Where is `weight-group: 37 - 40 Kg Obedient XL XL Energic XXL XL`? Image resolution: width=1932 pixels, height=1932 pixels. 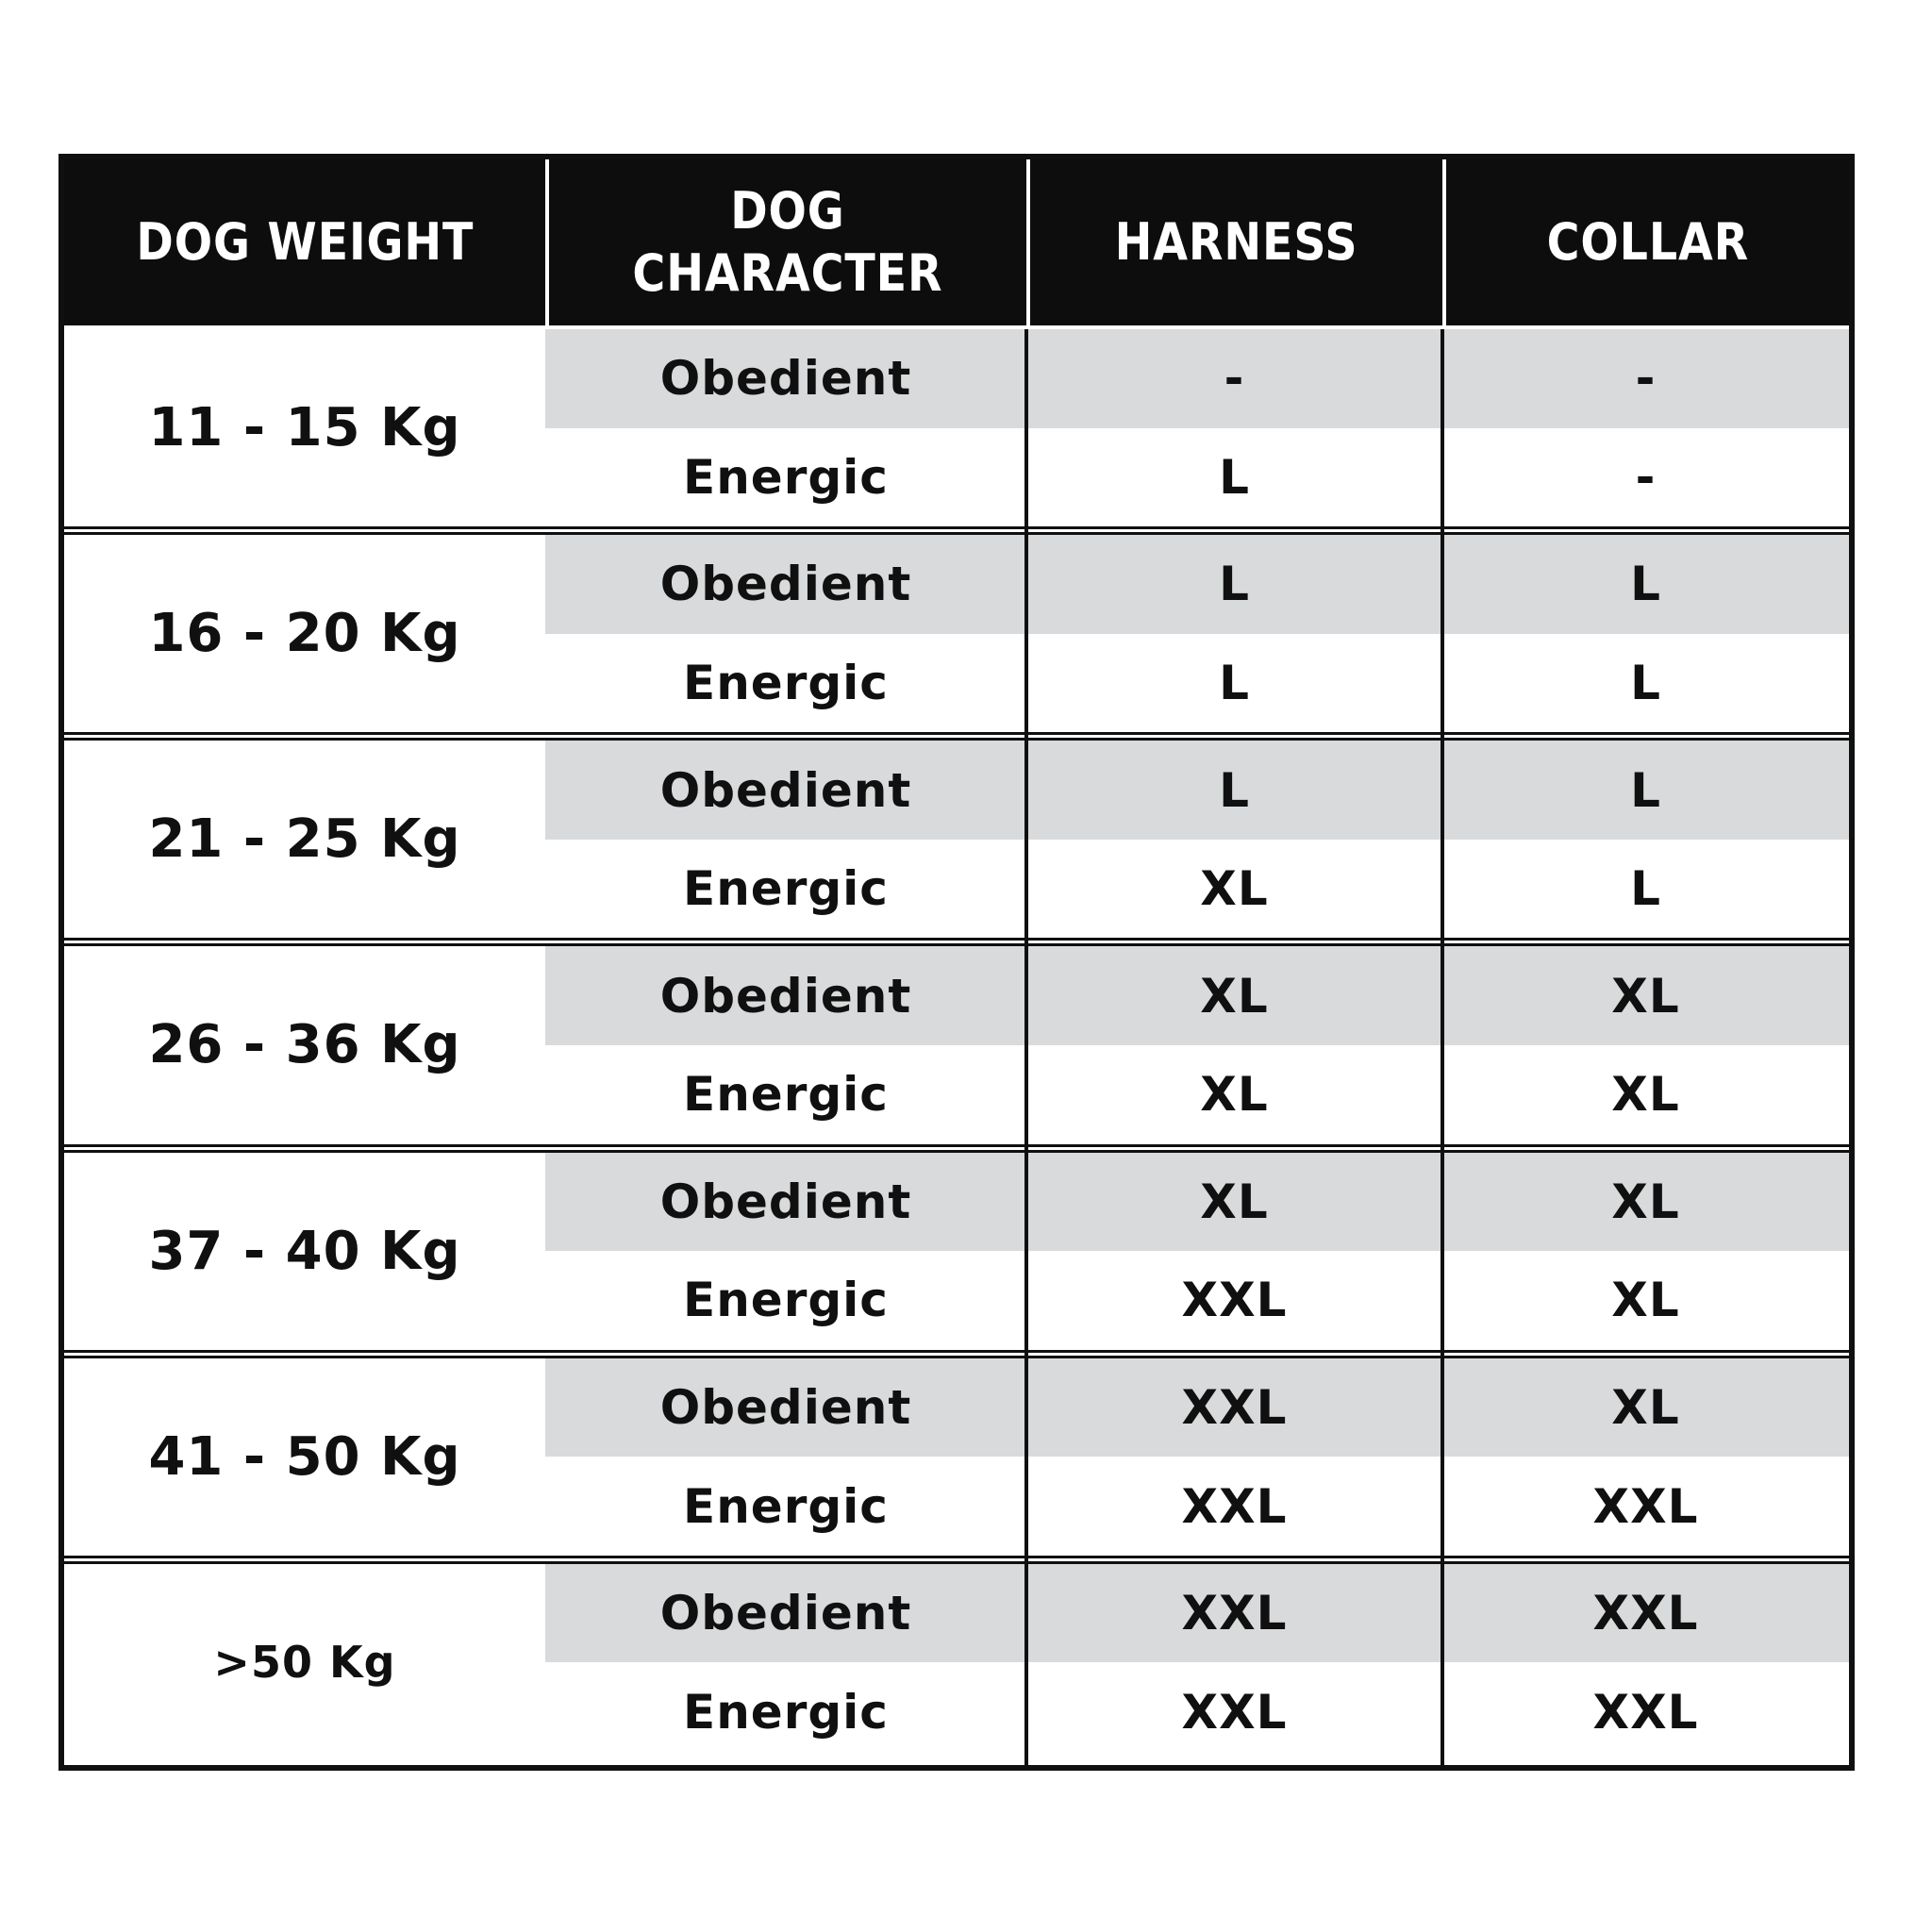
weight-group: 37 - 40 Kg Obedient XL XL Energic XXL XL is located at coordinates (957, 1246).